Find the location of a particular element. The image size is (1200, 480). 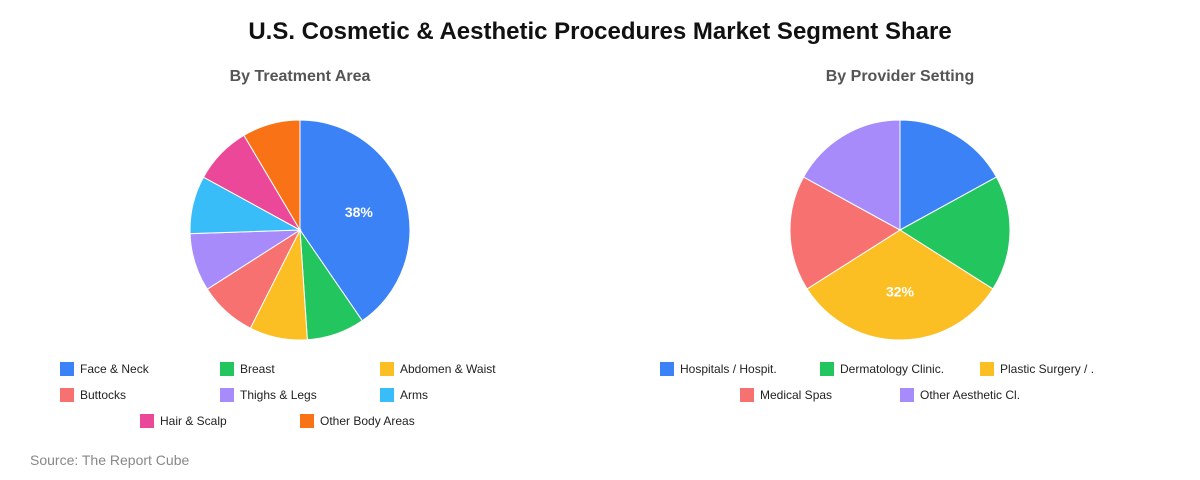

pie-slice-plastic-surgery is located at coordinates (900, 285).